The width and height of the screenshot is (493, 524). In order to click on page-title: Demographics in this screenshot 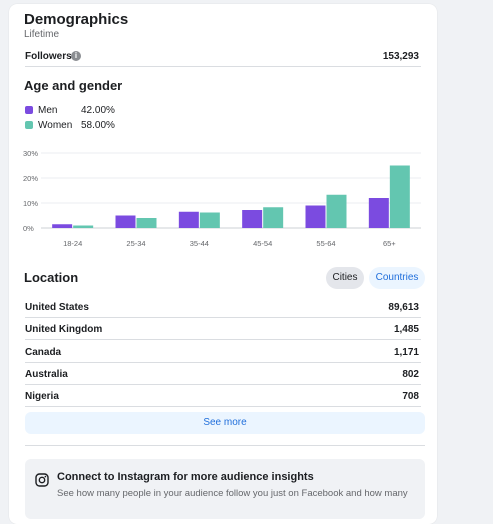, I will do `click(76, 19)`.